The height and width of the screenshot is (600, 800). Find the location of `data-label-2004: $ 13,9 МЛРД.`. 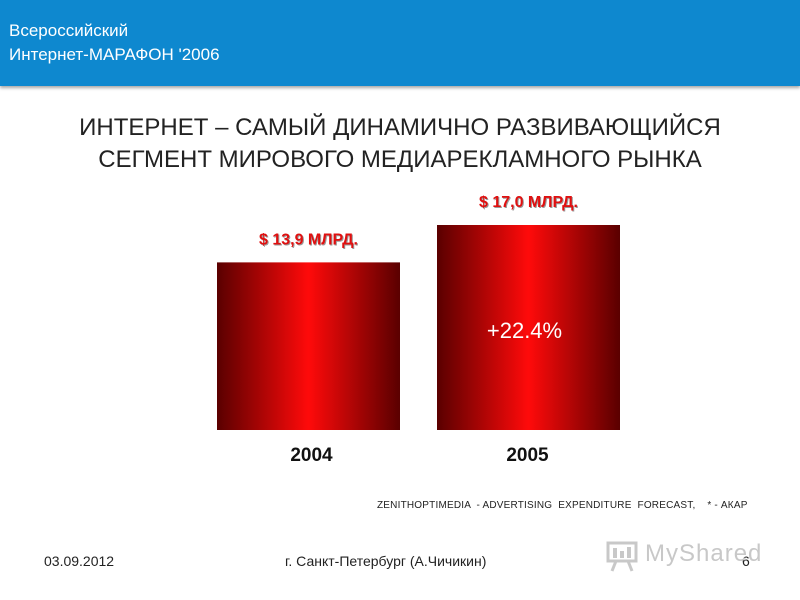

data-label-2004: $ 13,9 МЛРД. is located at coordinates (308, 239).